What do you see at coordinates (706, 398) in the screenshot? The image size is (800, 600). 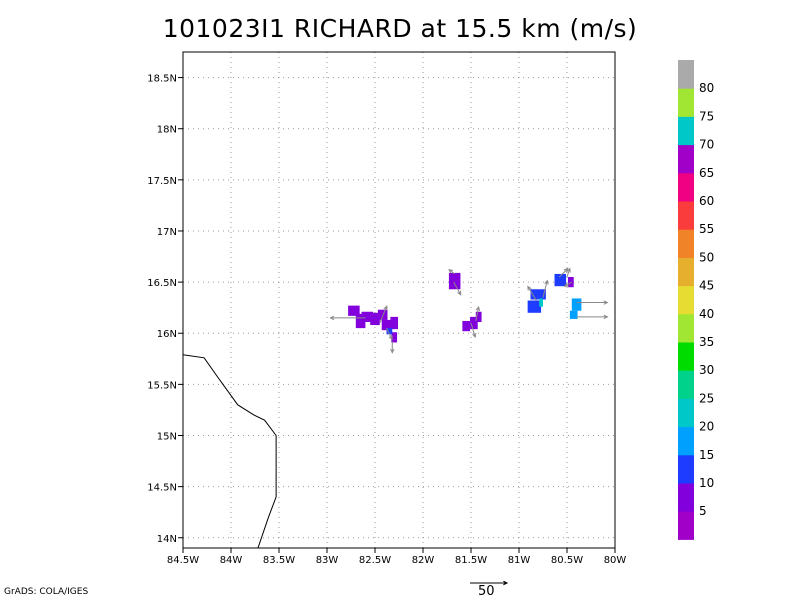 I see `colorbar-label: 25` at bounding box center [706, 398].